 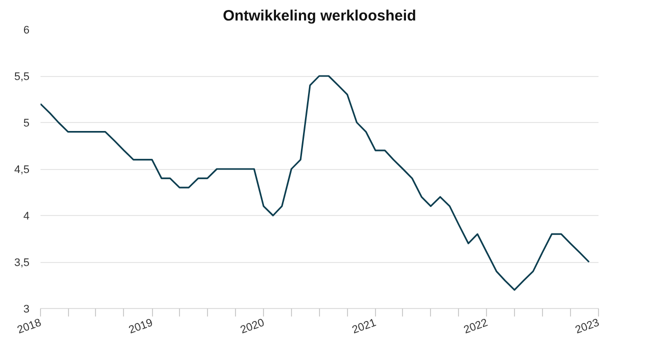 What do you see at coordinates (22, 77) in the screenshot?
I see `y-tick-label: 5,5` at bounding box center [22, 77].